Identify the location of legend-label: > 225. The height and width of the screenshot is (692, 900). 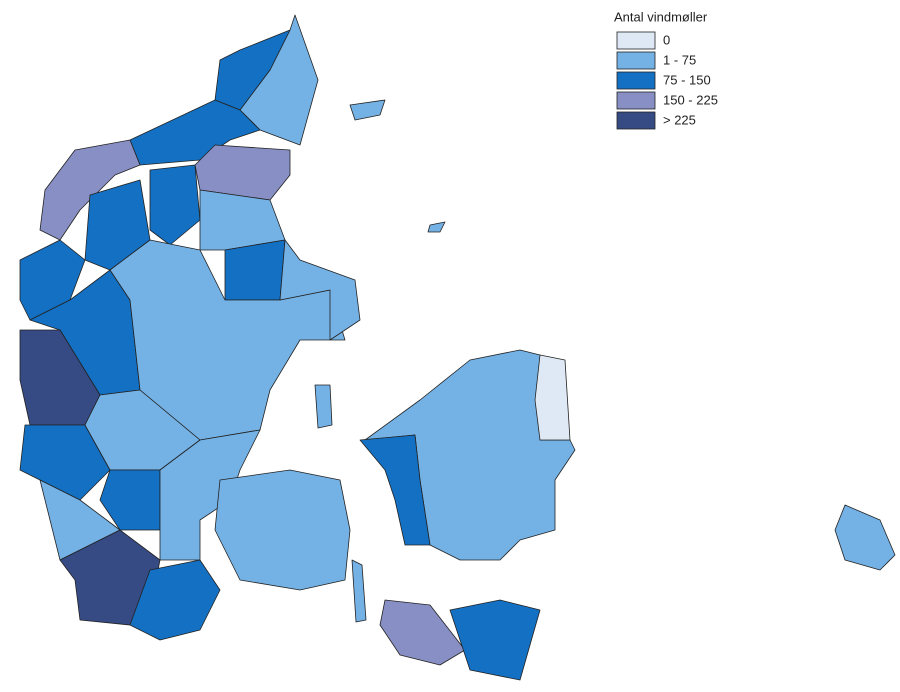
(679, 119).